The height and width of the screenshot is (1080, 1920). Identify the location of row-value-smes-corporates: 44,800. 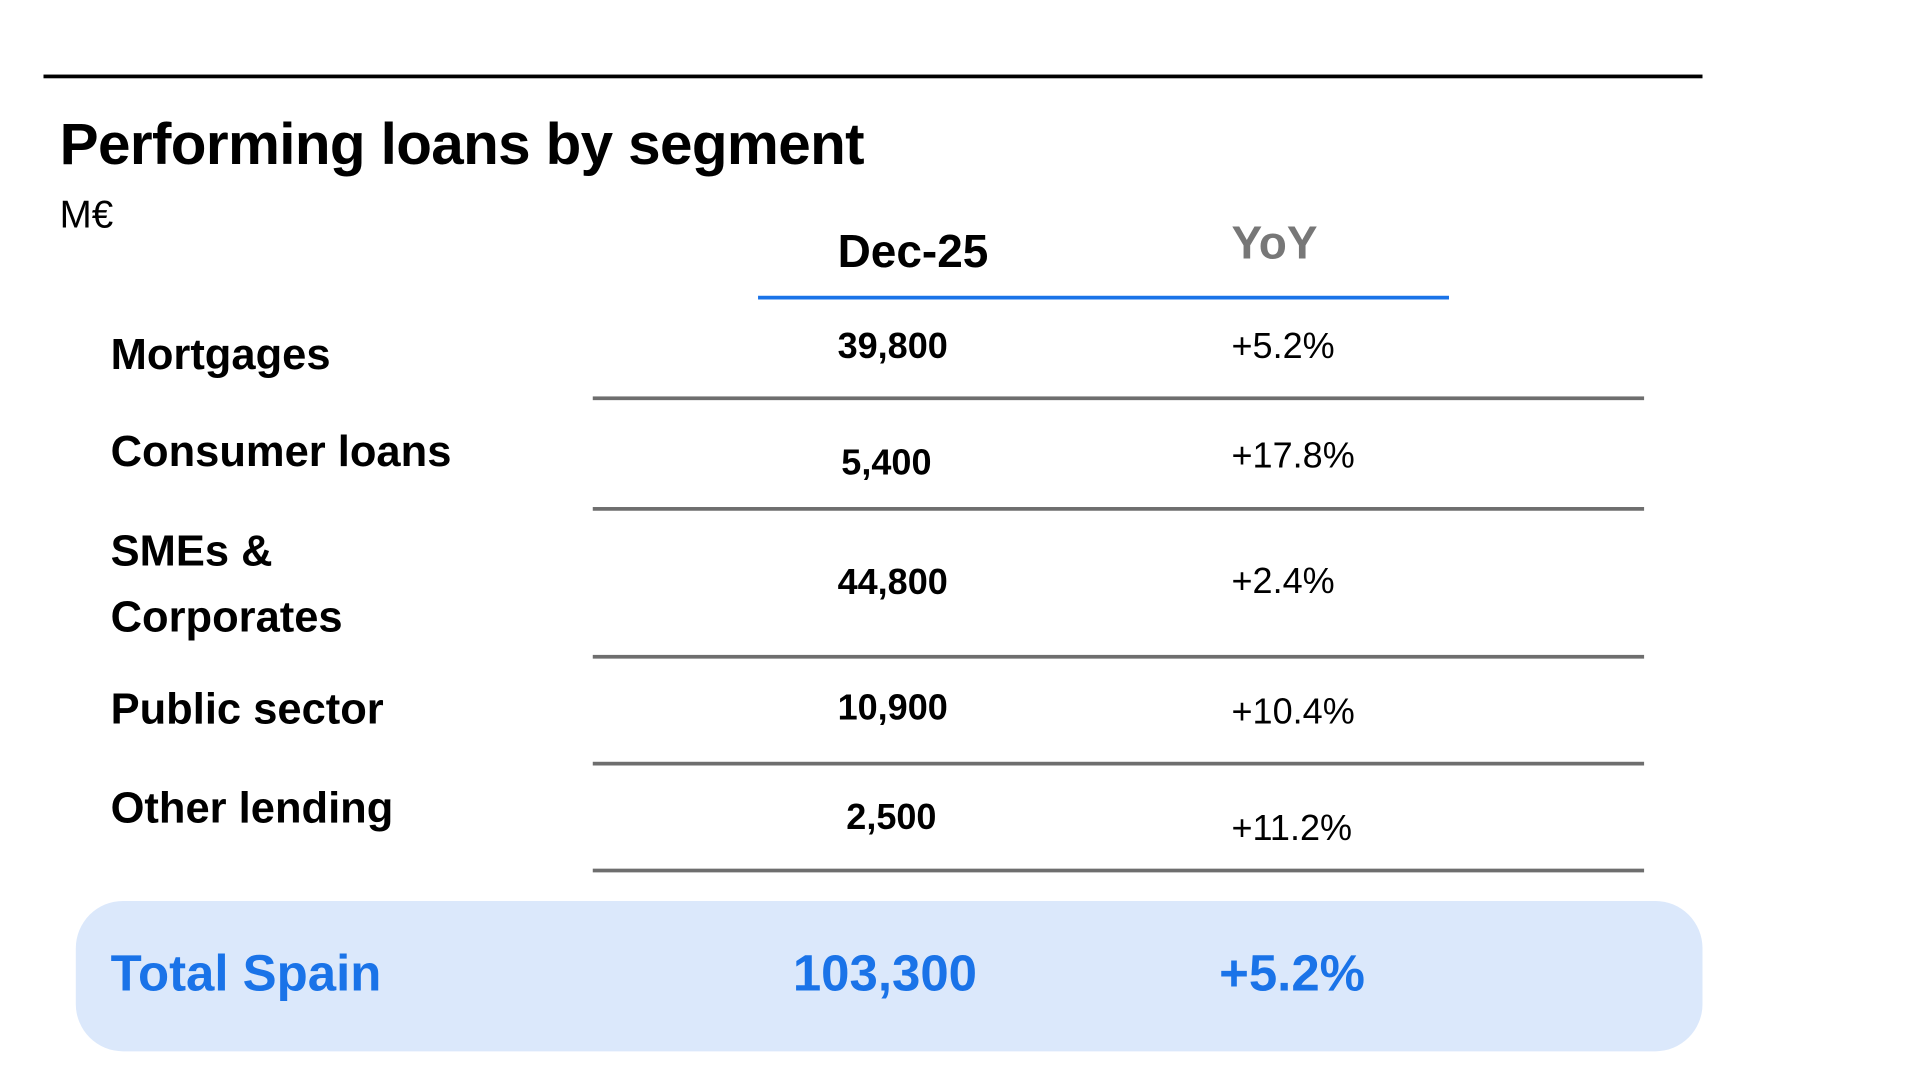
(892, 582).